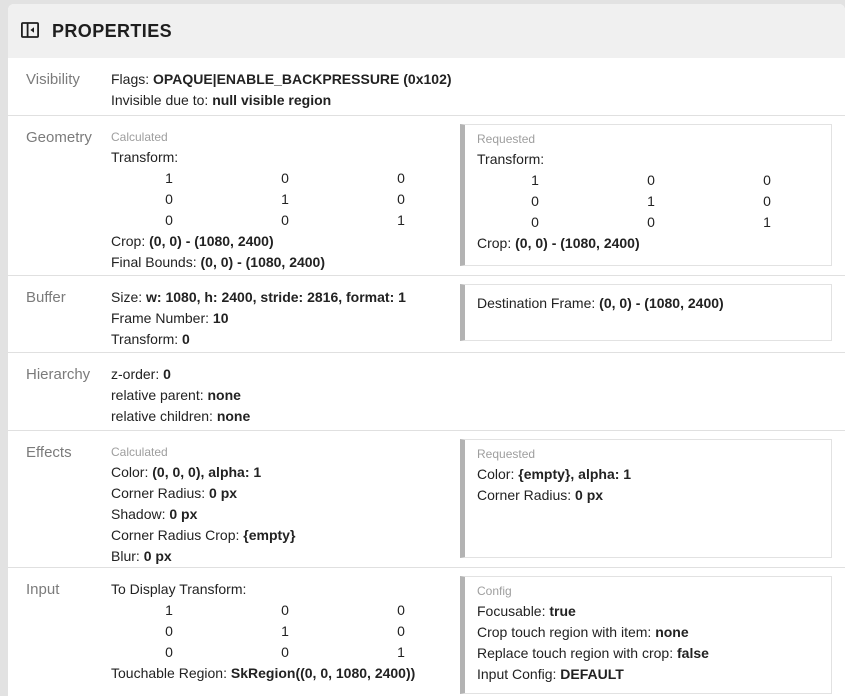 This screenshot has width=845, height=696. What do you see at coordinates (145, 339) in the screenshot?
I see `property-key: Transform:` at bounding box center [145, 339].